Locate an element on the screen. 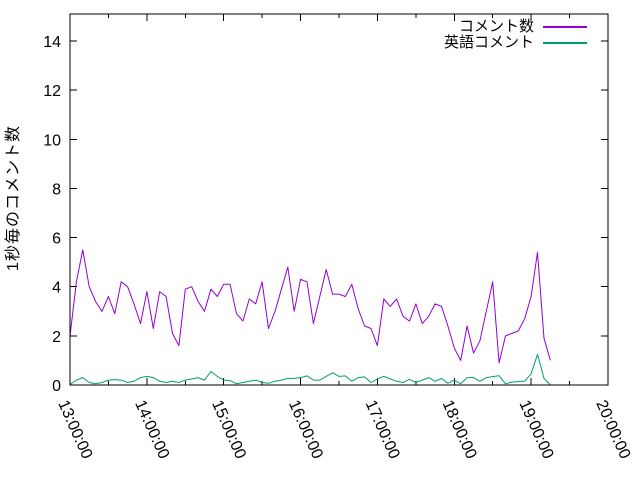 The height and width of the screenshot is (480, 640). y-tick-label: 0 is located at coordinates (56, 386).